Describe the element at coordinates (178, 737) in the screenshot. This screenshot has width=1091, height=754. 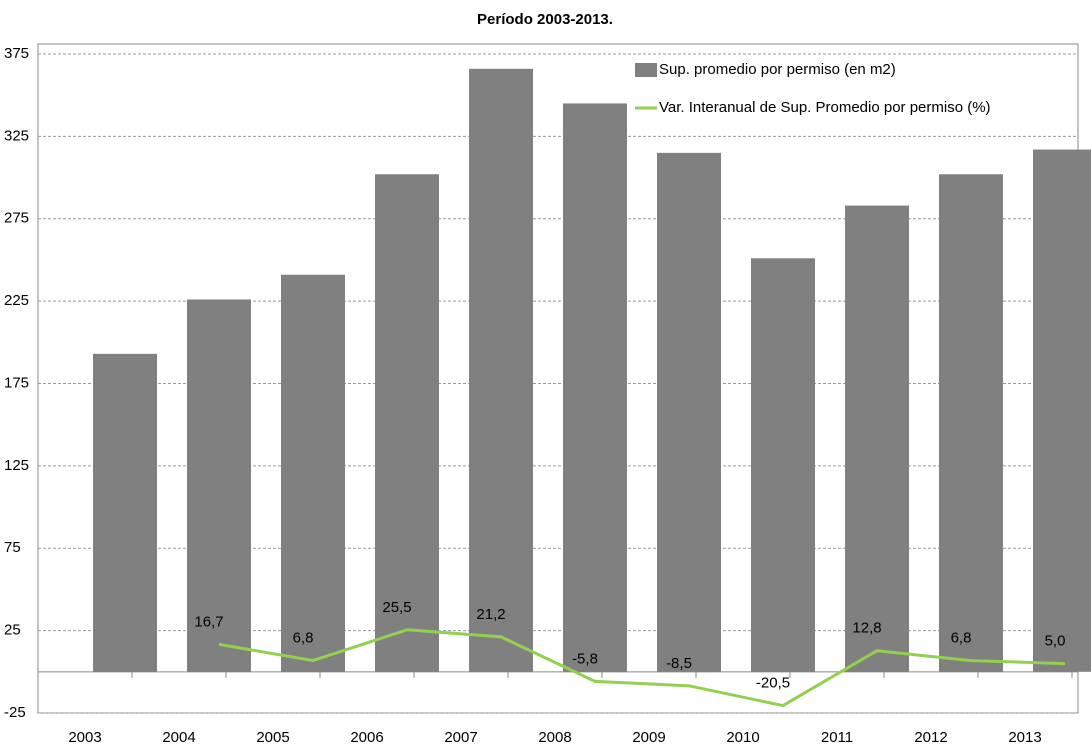
I see `x-tick-label: 2004` at that location.